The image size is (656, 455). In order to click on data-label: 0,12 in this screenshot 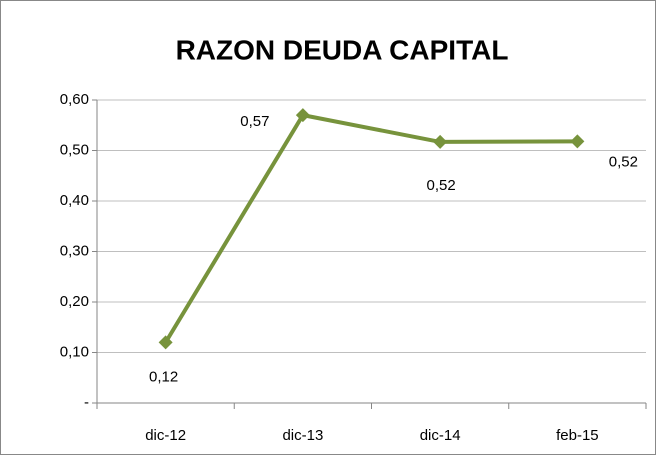, I will do `click(163, 376)`.